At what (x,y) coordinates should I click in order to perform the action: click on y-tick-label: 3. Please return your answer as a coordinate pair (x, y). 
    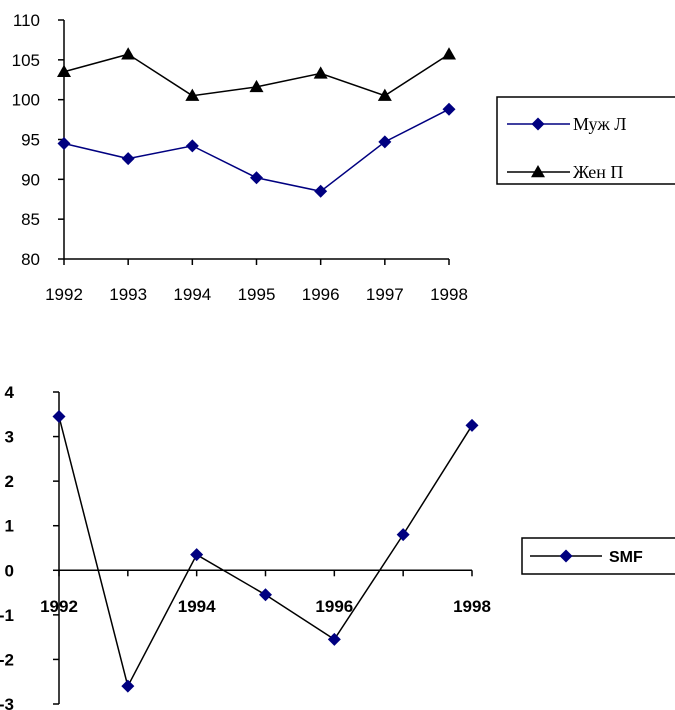
    Looking at the image, I should click on (9, 437).